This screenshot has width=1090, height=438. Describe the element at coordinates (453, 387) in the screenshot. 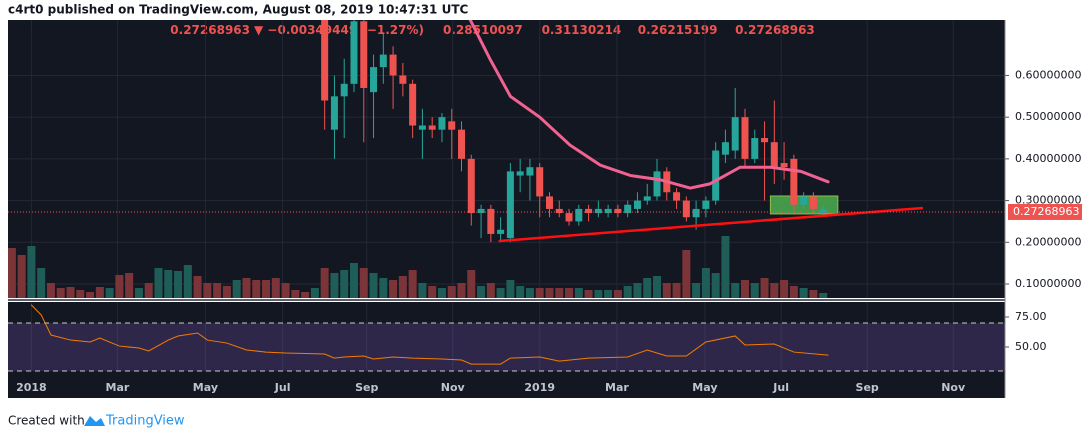

I see `x-tick-label: Nov` at that location.